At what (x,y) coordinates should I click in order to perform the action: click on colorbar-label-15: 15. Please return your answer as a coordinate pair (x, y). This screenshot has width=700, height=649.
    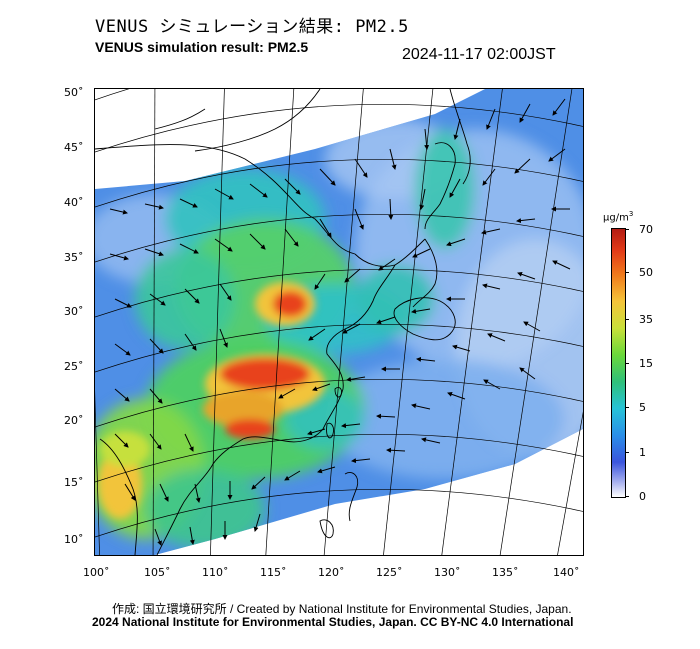
    Looking at the image, I should click on (646, 363).